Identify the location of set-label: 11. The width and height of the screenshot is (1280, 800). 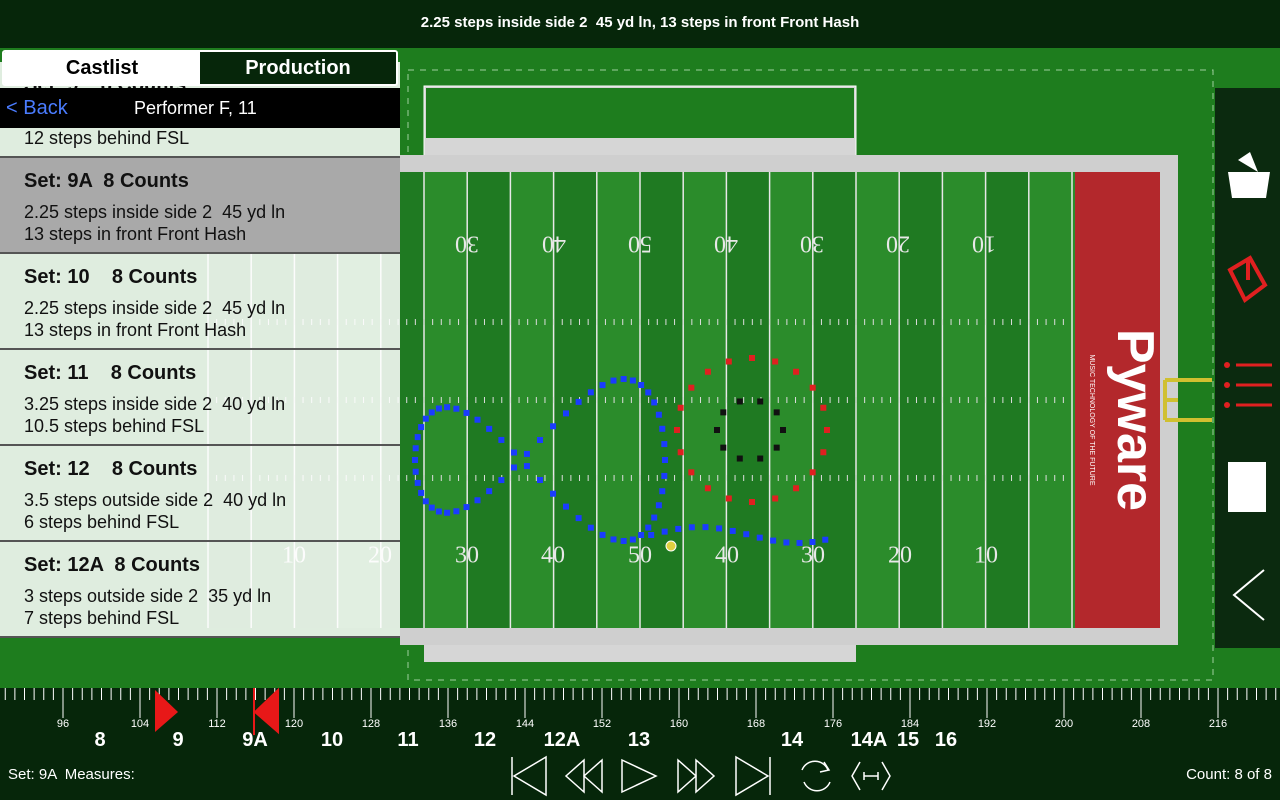
(407, 740).